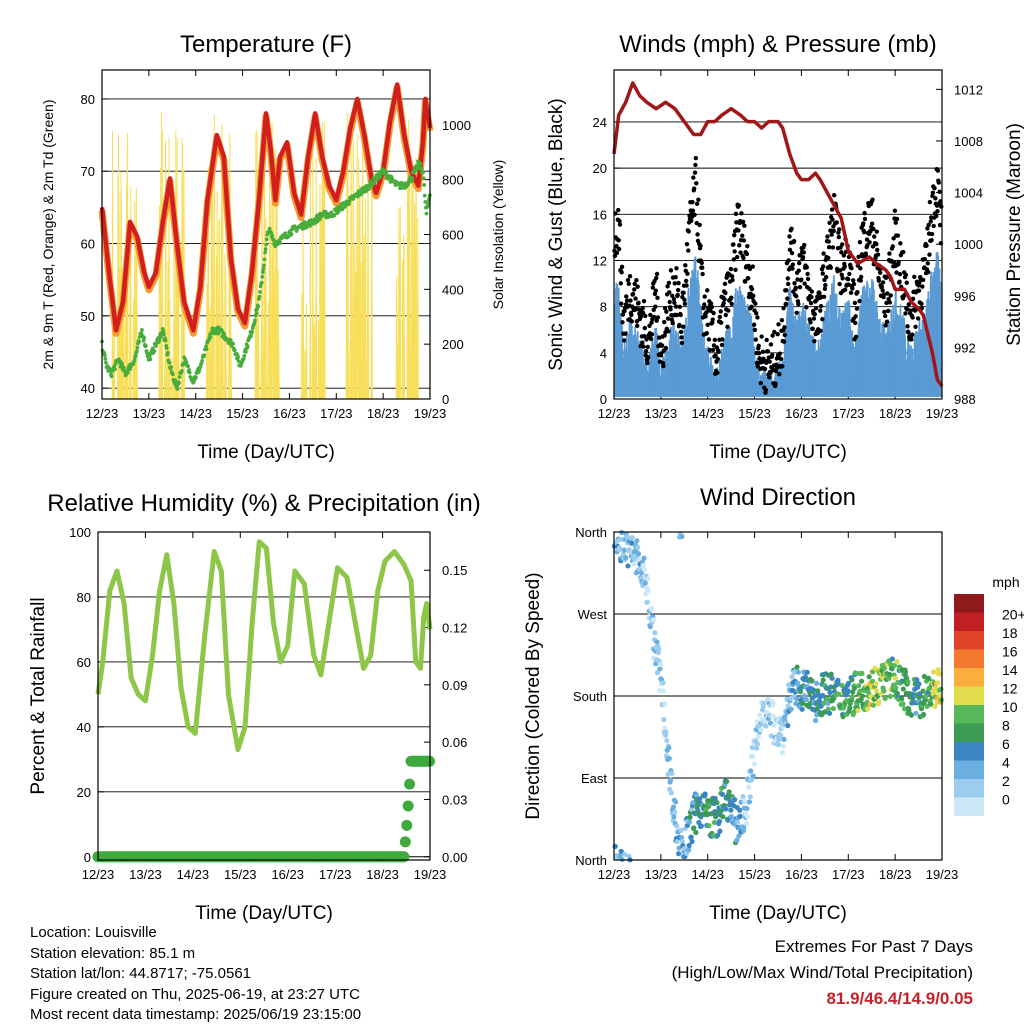 Image resolution: width=1024 pixels, height=1026 pixels. Describe the element at coordinates (454, 742) in the screenshot. I see `y2-tick-label: 0.06` at that location.